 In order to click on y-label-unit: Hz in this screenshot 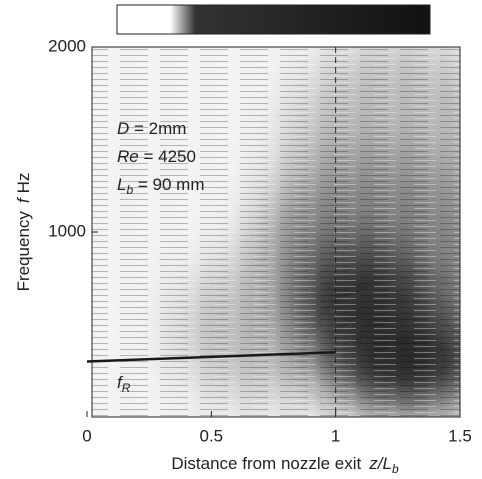, I will do `click(23, 183)`.